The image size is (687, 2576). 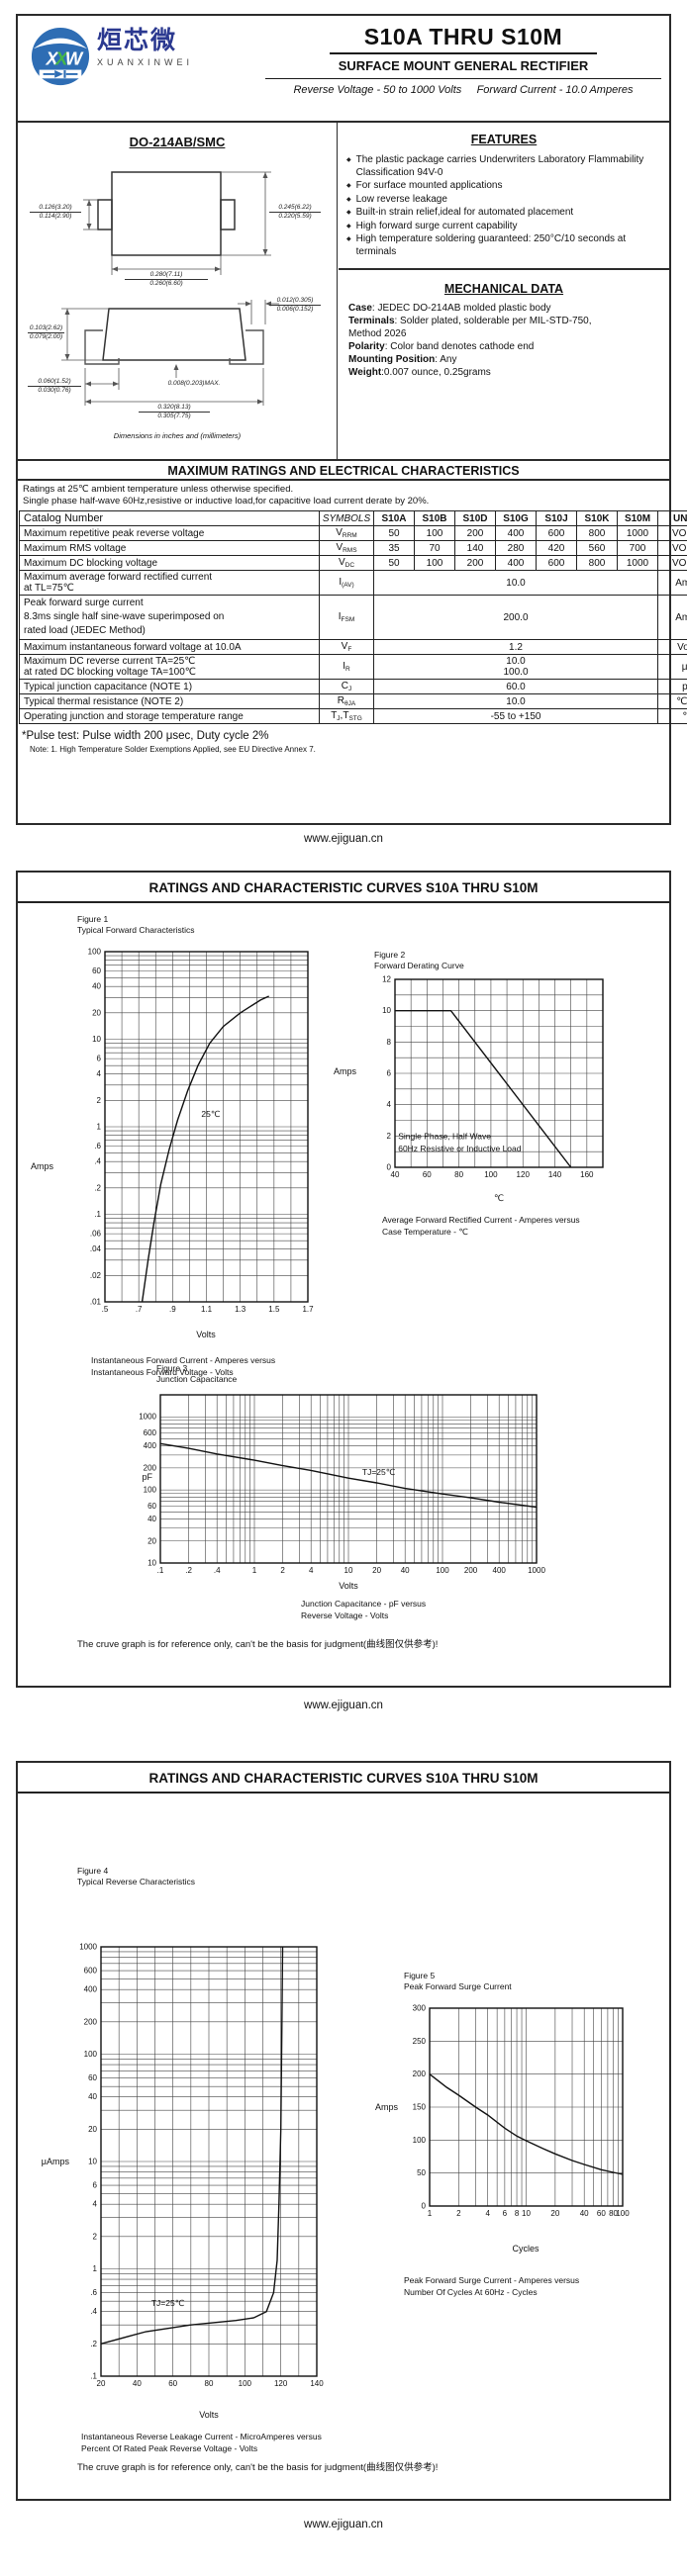 I want to click on symbol-cell: CJ, so click(x=346, y=686).